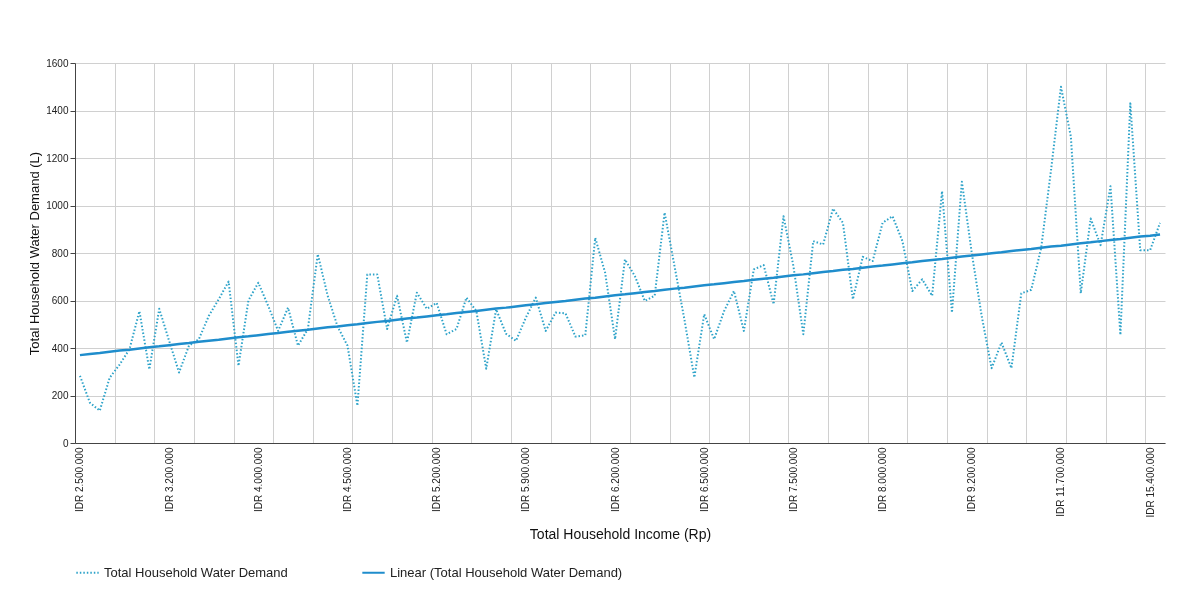  I want to click on y-tick-label: 1600, so click(57, 63).